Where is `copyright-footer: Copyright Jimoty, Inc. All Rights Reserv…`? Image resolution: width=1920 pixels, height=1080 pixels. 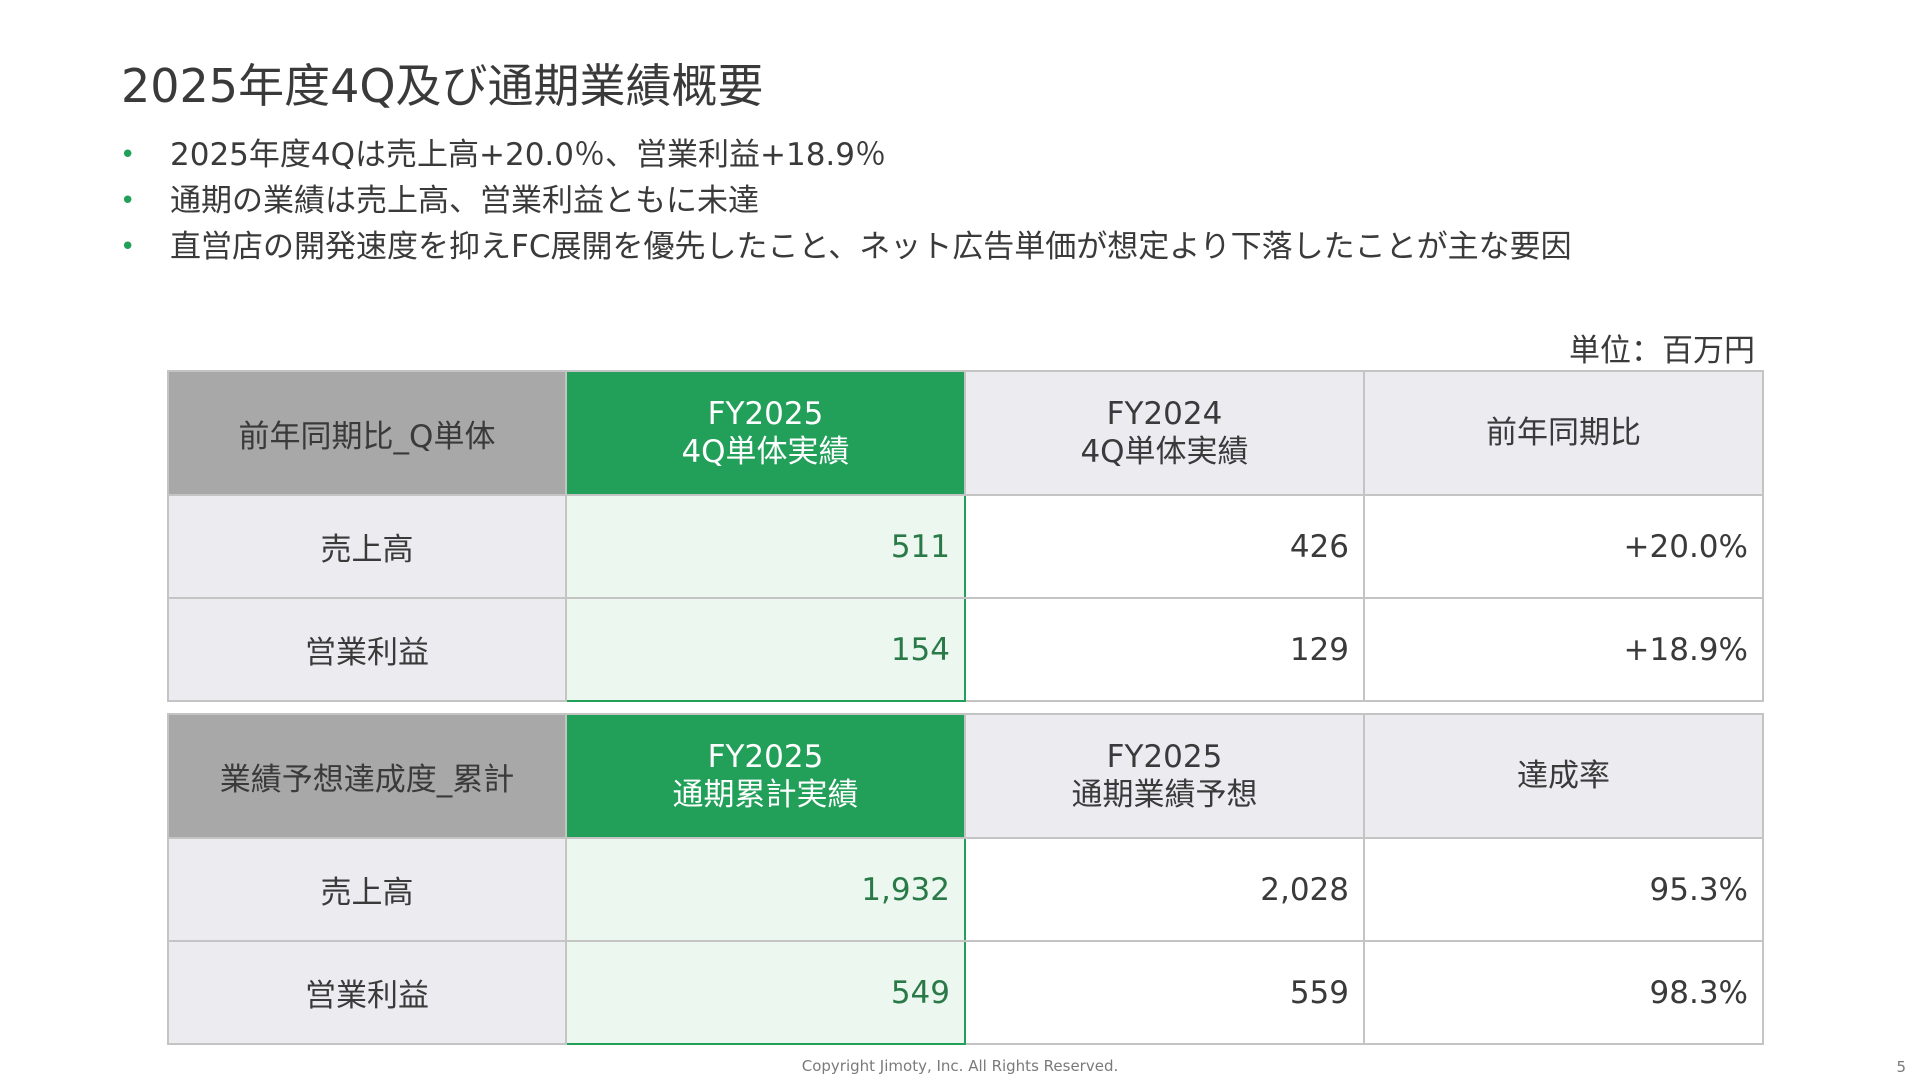 copyright-footer: Copyright Jimoty, Inc. All Rights Reserv… is located at coordinates (960, 1066).